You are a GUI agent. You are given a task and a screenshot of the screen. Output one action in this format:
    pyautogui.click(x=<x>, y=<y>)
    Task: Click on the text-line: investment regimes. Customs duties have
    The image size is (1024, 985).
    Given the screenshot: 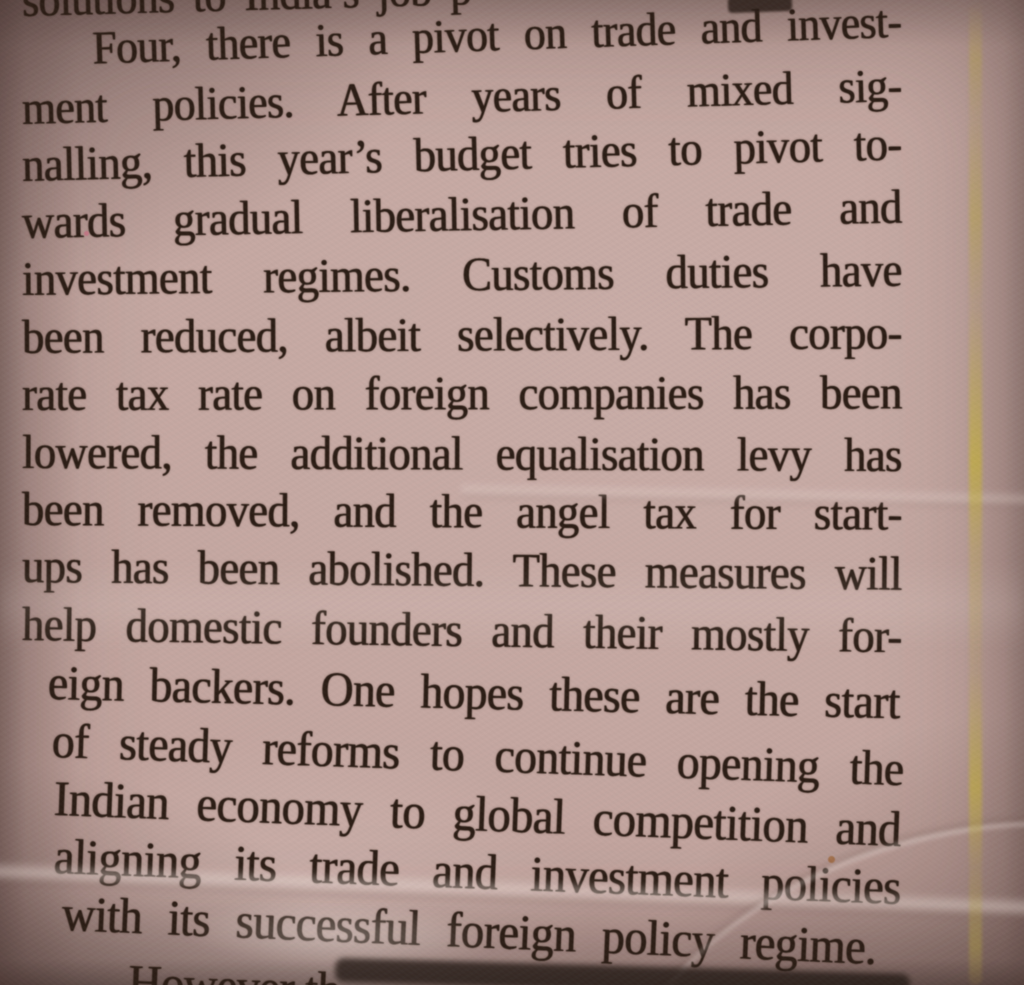 What is the action you would take?
    pyautogui.click(x=461, y=274)
    